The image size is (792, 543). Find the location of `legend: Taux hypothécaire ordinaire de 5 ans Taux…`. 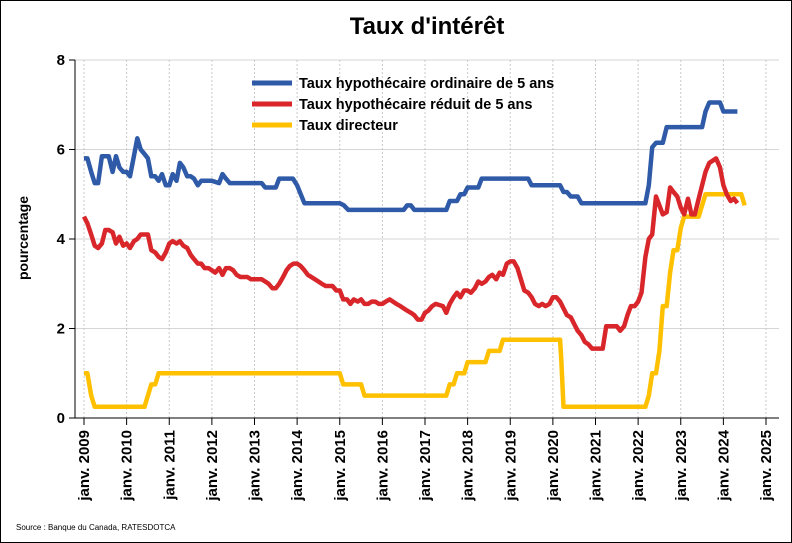

legend: Taux hypothécaire ordinaire de 5 ans Taux… is located at coordinates (403, 105).